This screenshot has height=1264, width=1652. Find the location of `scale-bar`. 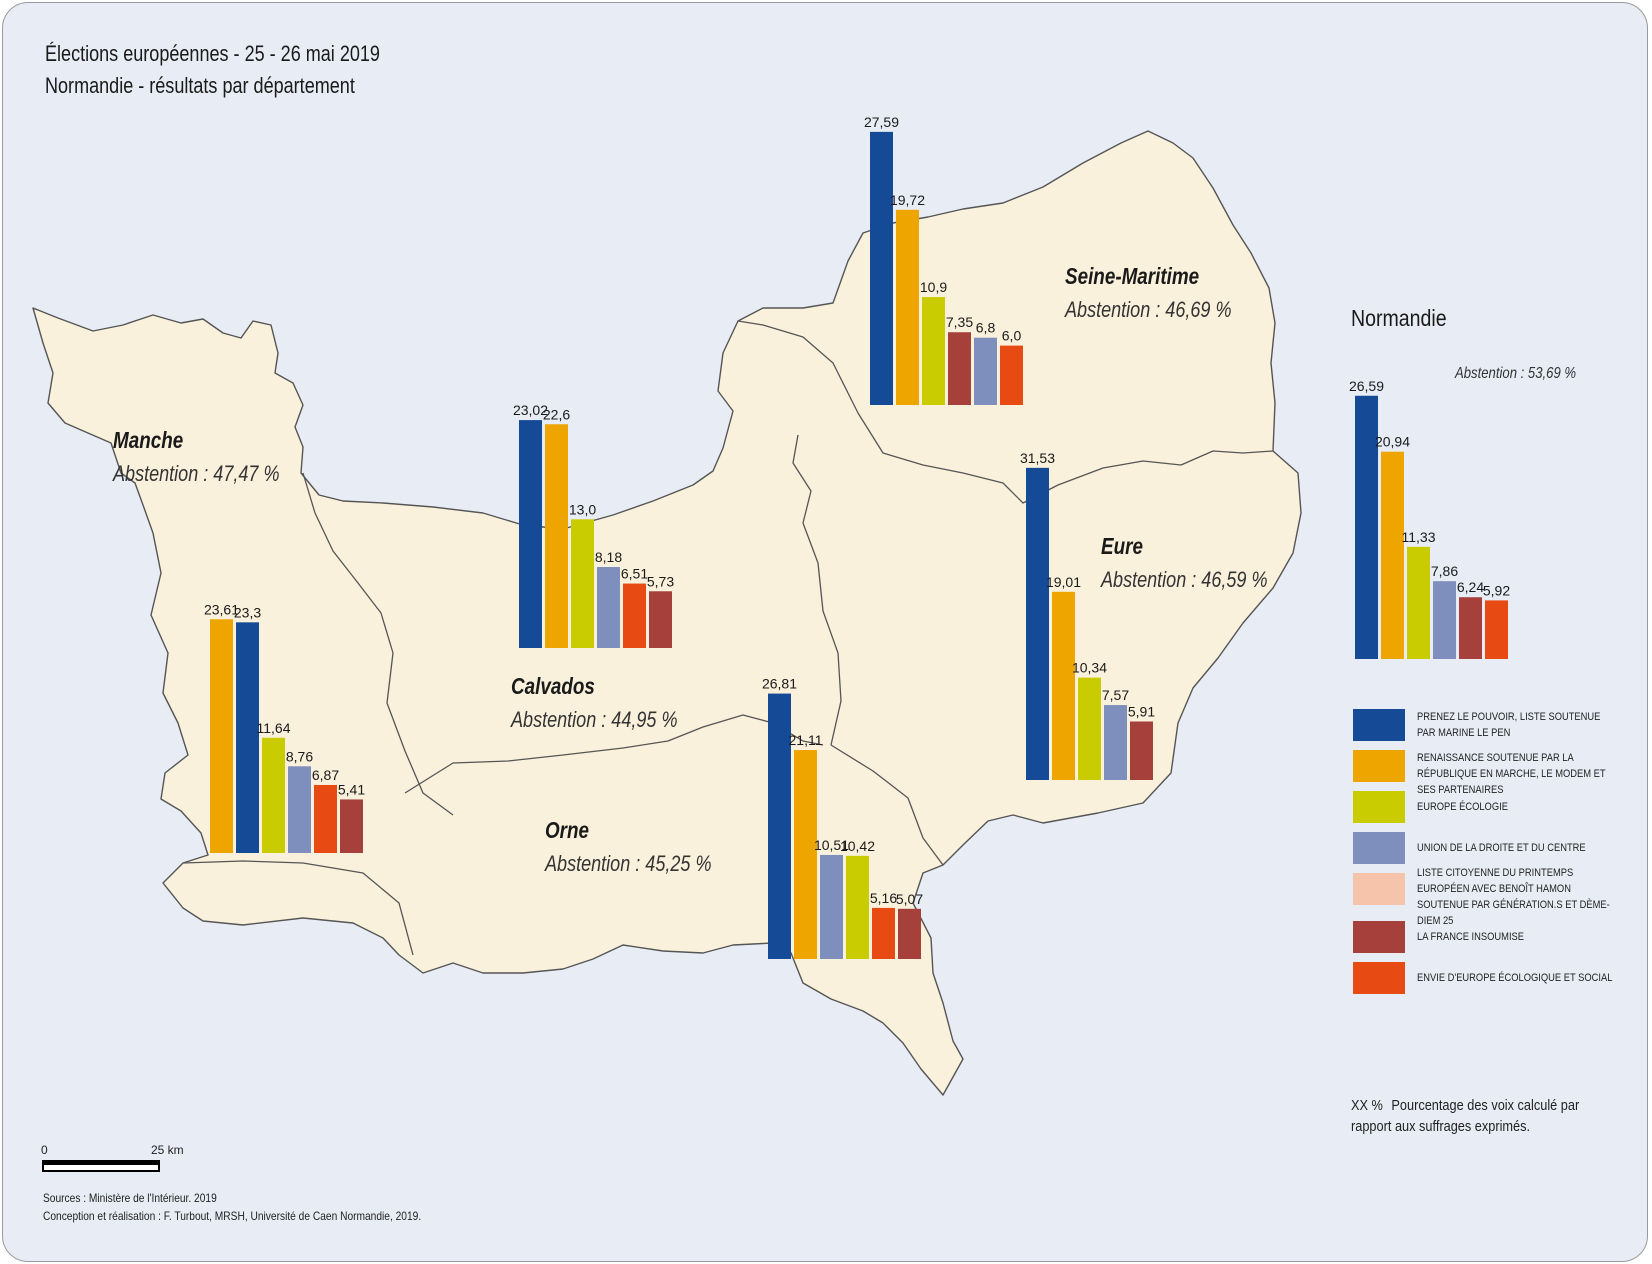

scale-bar is located at coordinates (101, 1166).